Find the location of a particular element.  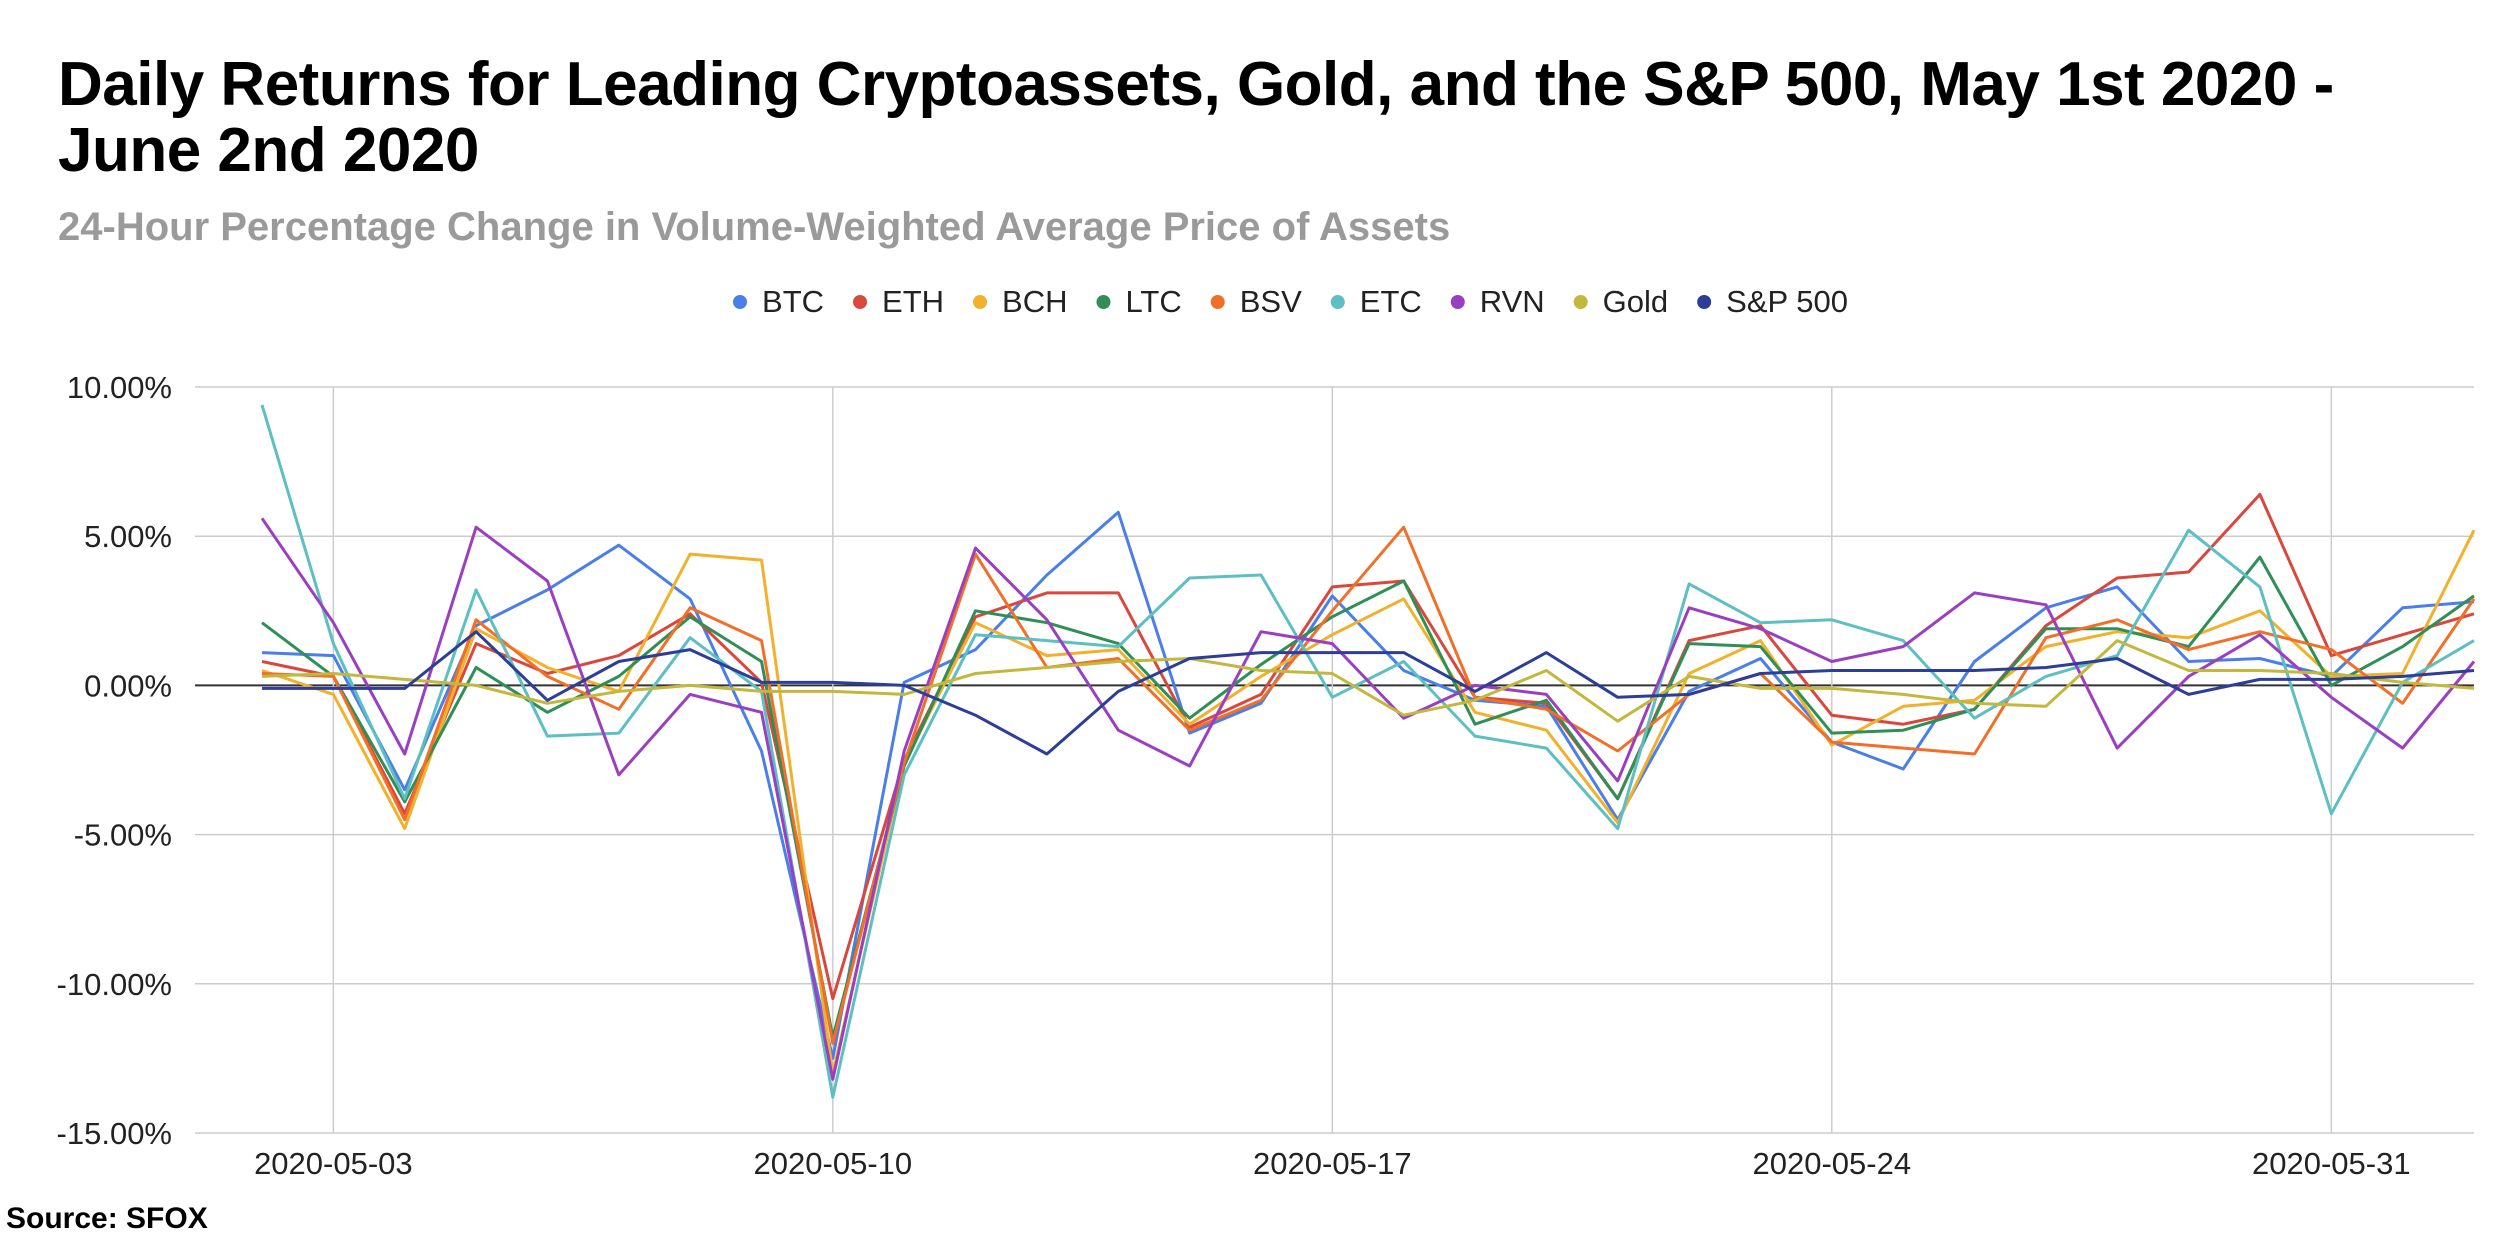

x-tick-label: 2020-05-31 is located at coordinates (2331, 1163).